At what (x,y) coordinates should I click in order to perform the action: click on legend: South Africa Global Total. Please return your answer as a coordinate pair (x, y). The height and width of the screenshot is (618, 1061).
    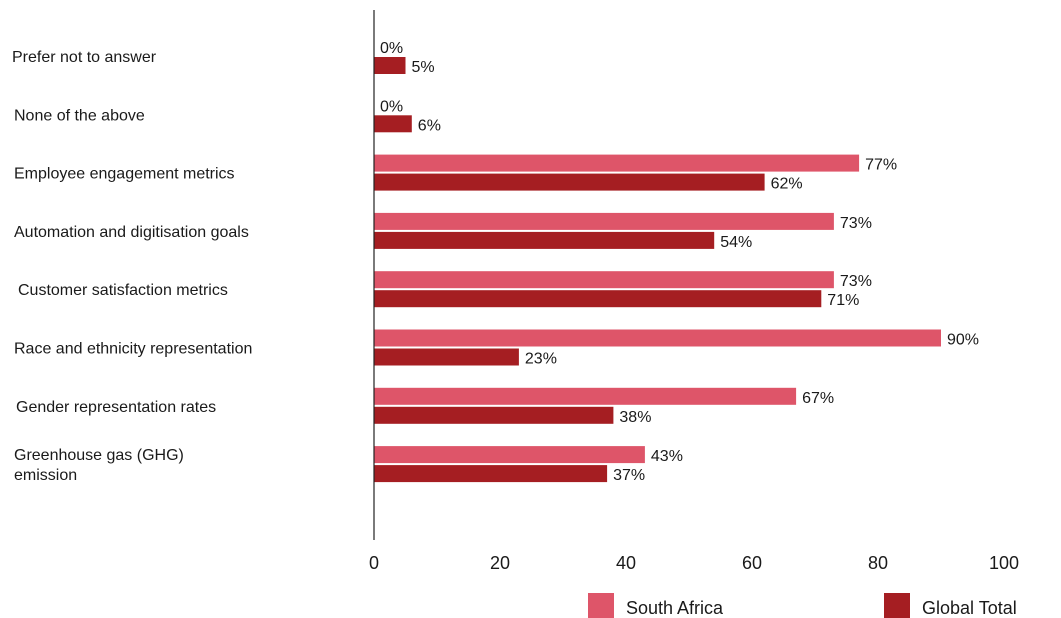
    Looking at the image, I should click on (802, 605).